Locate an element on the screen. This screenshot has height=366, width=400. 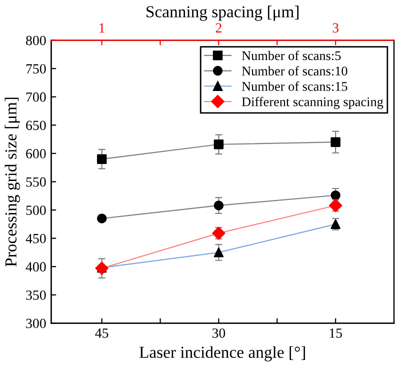
x2-tick-label: 3 is located at coordinates (335, 28).